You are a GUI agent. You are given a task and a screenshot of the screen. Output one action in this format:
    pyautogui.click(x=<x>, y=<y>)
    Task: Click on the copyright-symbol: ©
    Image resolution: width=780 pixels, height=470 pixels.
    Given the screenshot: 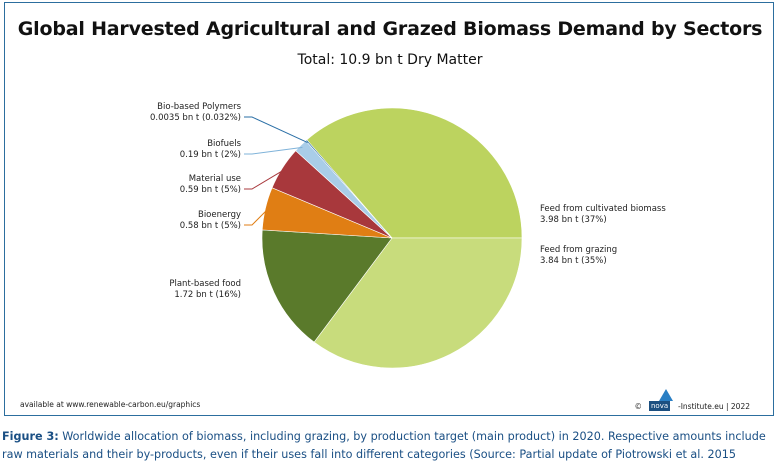 What is the action you would take?
    pyautogui.click(x=638, y=406)
    